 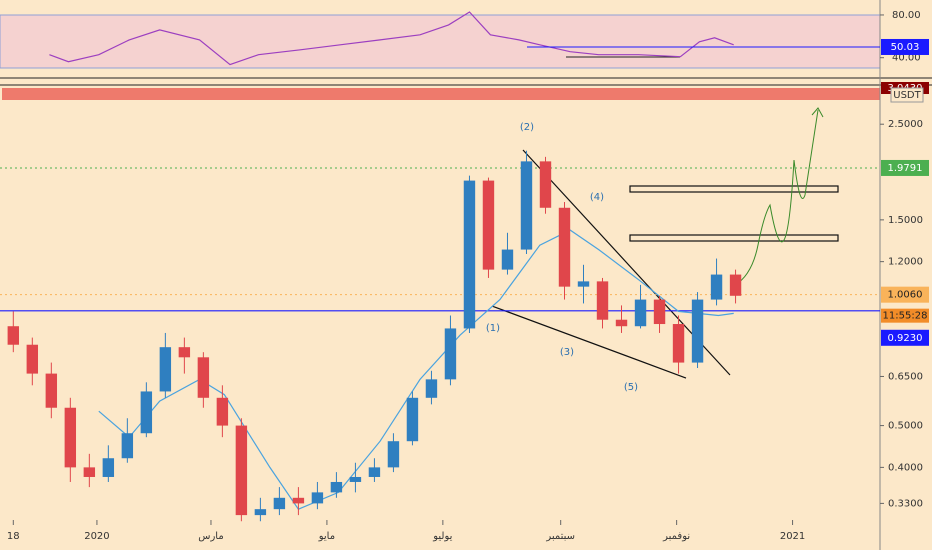 What do you see at coordinates (817, 112) in the screenshot?
I see `projection-arrow` at bounding box center [817, 112].